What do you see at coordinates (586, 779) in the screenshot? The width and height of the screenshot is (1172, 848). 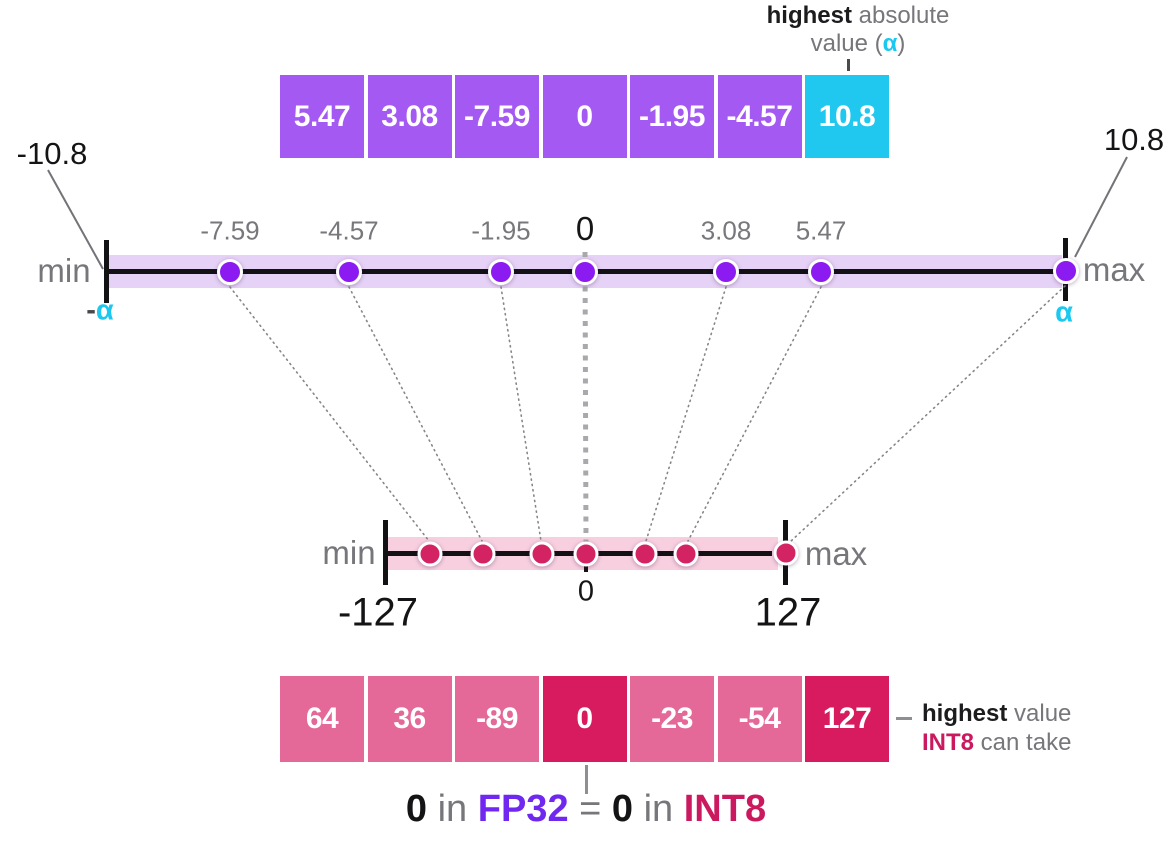 I see `zero-caption-connector` at bounding box center [586, 779].